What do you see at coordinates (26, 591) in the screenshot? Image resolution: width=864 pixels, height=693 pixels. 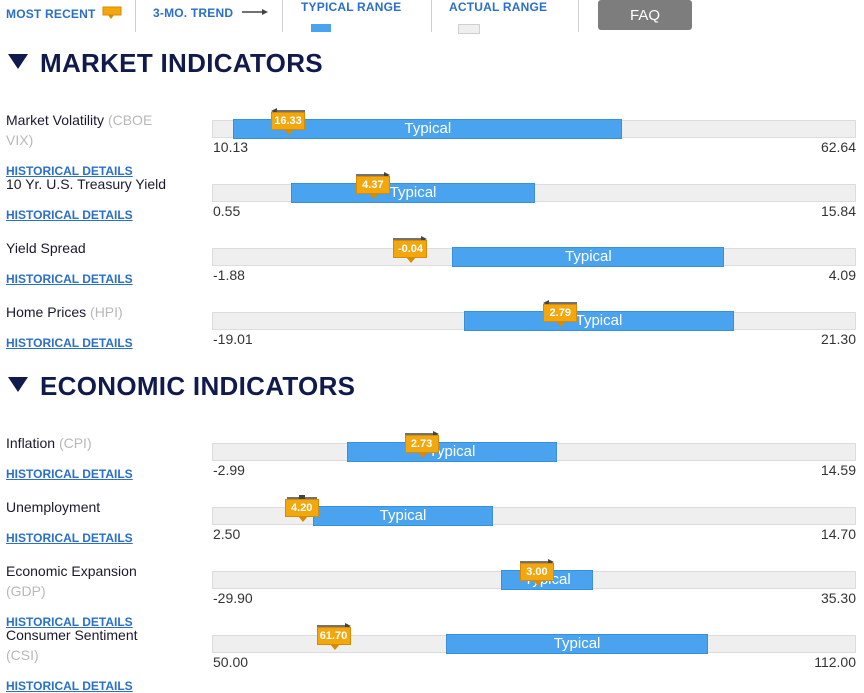 I see `indicator-abbreviation: (GDP)` at bounding box center [26, 591].